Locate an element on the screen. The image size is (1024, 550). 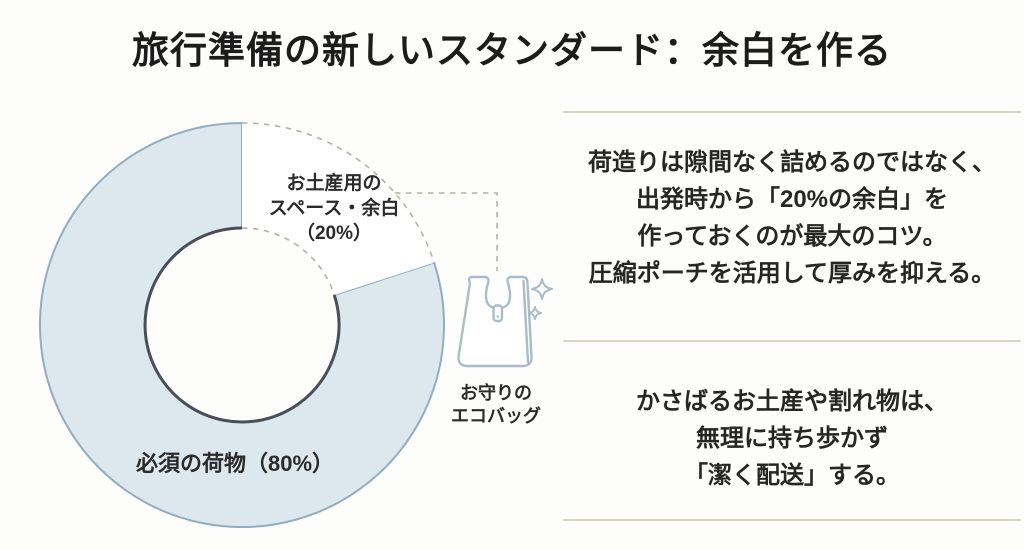
divider-middle is located at coordinates (792, 341).